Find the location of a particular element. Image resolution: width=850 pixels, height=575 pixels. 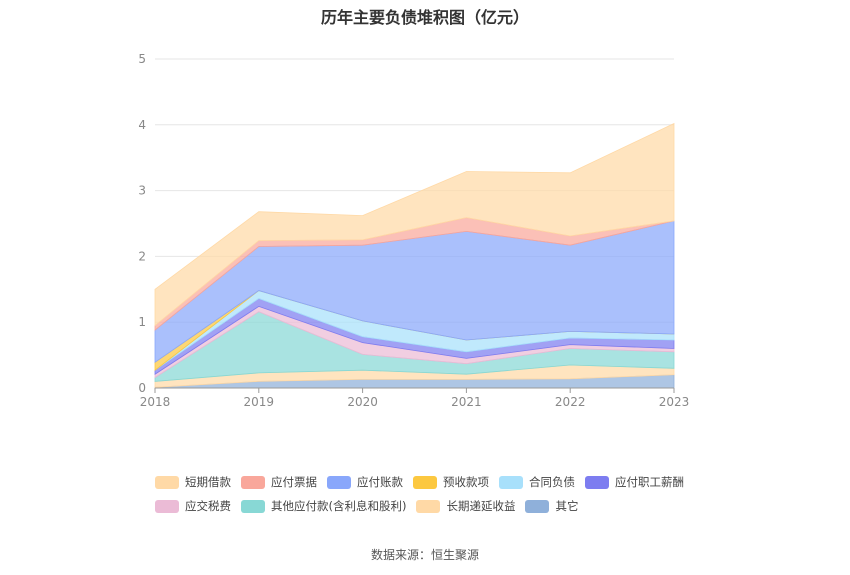

legend-item: 长期递延收益 is located at coordinates (465, 506).